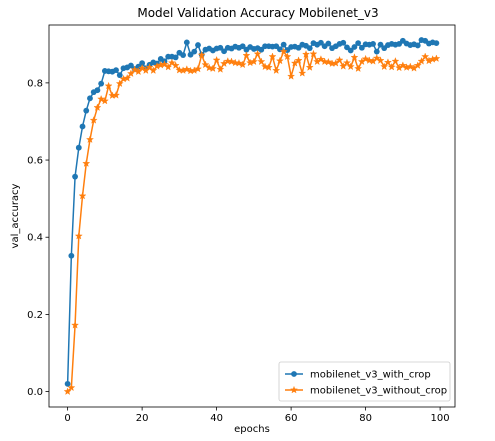 The image size is (495, 441). I want to click on x-tick-label: 40, so click(216, 418).